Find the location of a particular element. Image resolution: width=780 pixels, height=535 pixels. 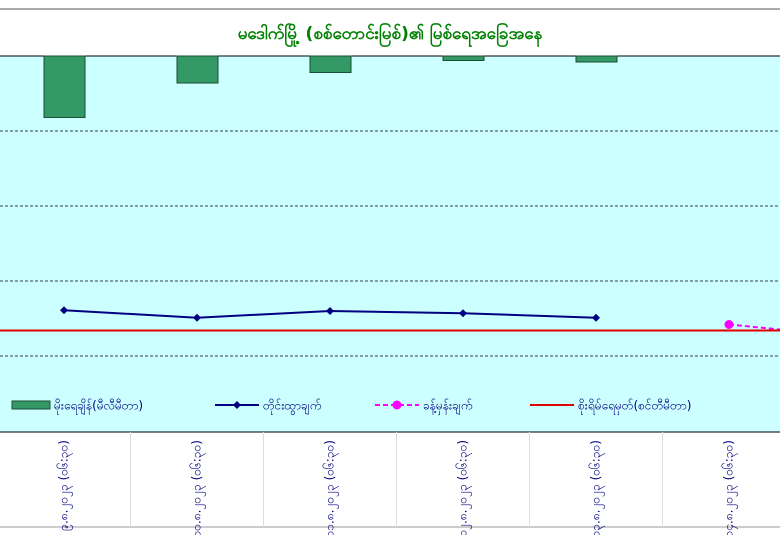

x-tick-label: ၉.၈.၂၀၂၃ (၀၆:၃၀) is located at coordinates (65, 485).